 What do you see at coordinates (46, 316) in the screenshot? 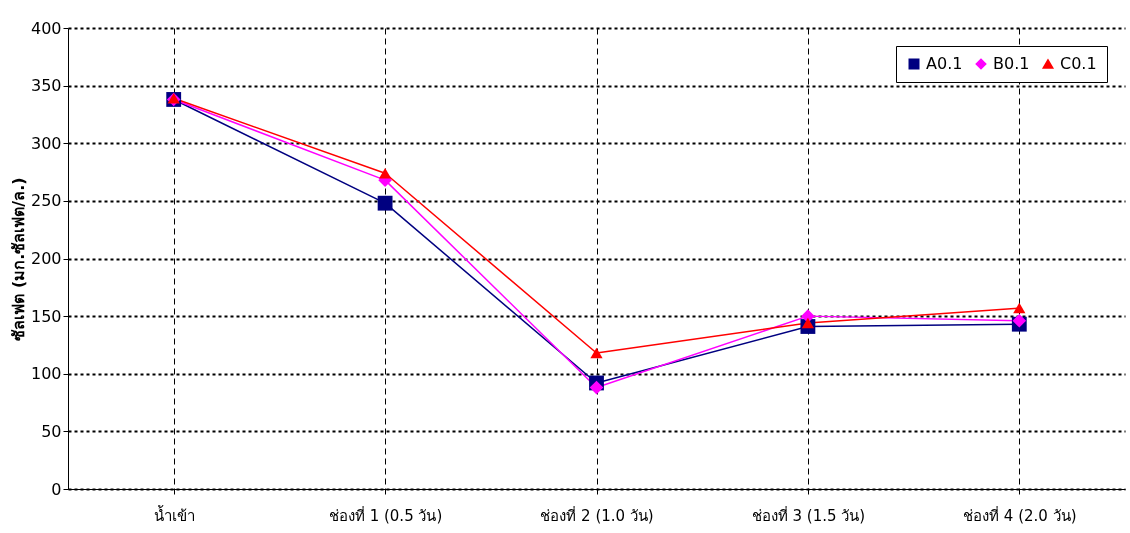
I see `y-tick-label: 150` at bounding box center [46, 316].